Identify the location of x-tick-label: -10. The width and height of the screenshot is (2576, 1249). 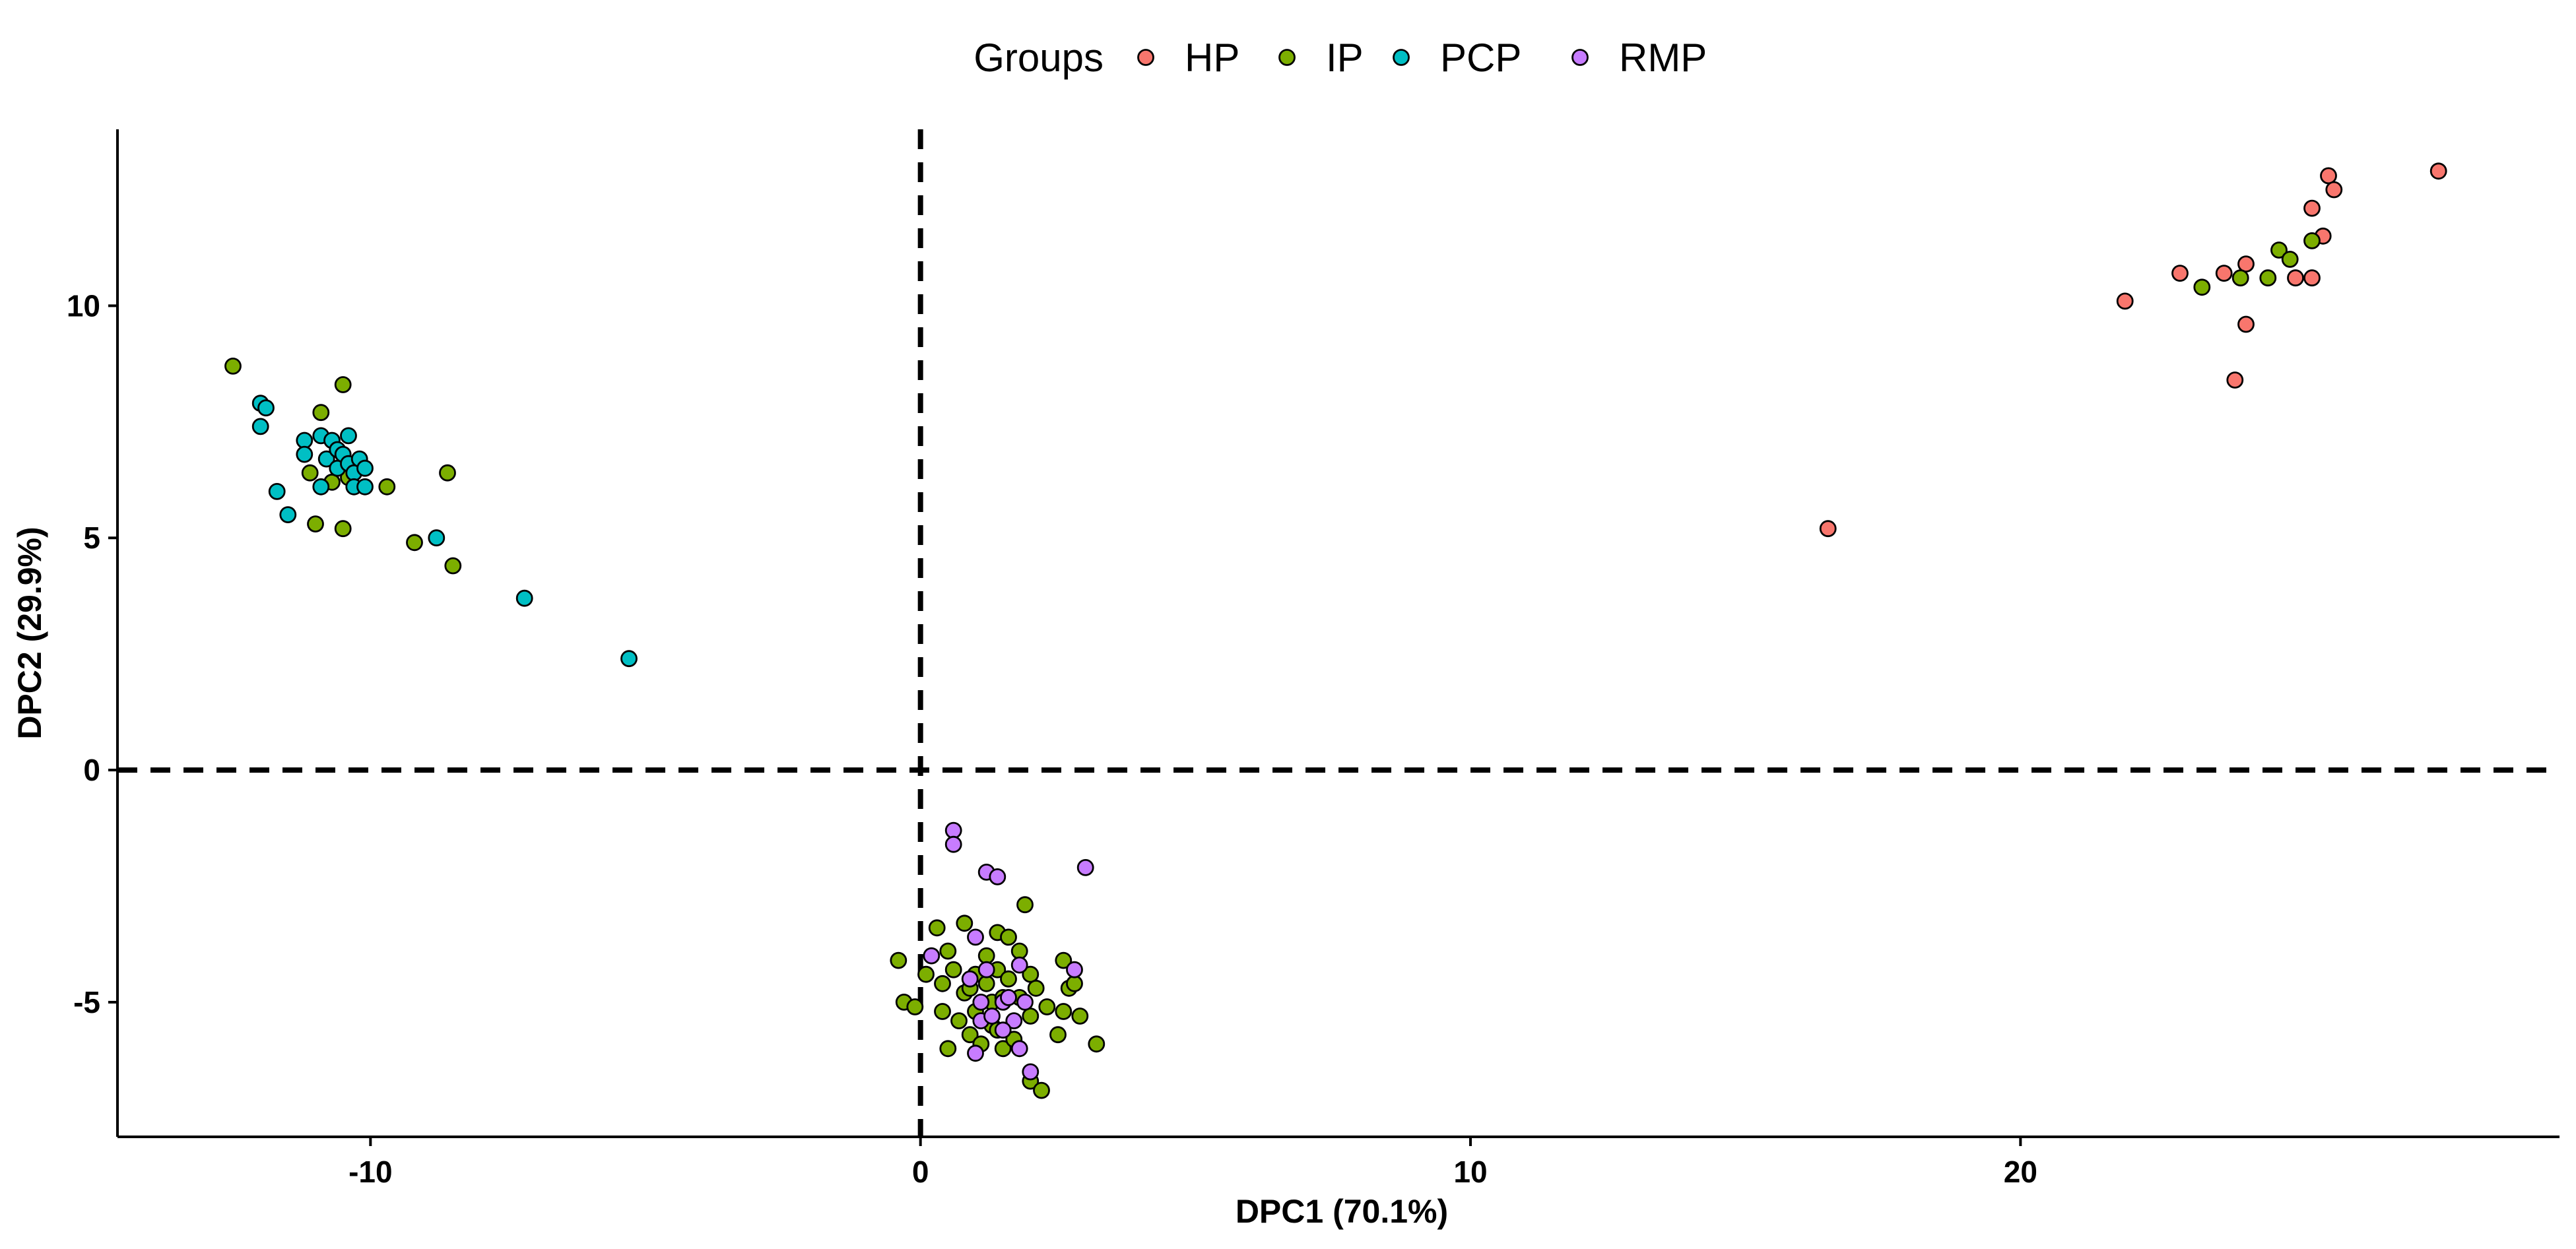
(370, 1172).